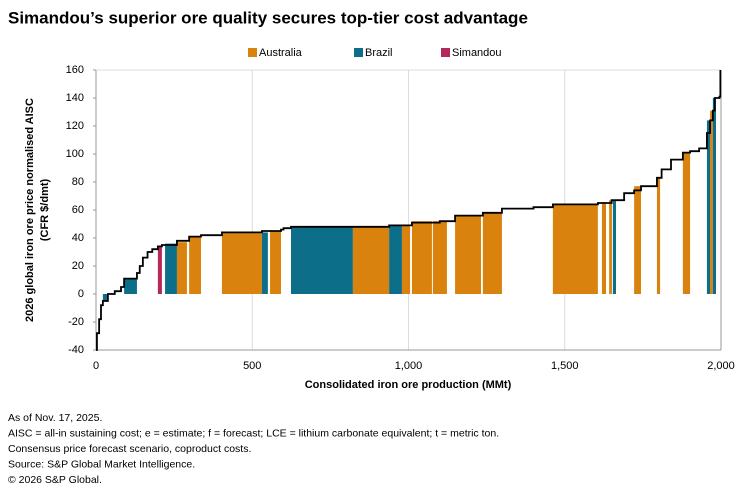 Image resolution: width=752 pixels, height=497 pixels. Describe the element at coordinates (75, 154) in the screenshot. I see `y-tick-label: 100` at that location.